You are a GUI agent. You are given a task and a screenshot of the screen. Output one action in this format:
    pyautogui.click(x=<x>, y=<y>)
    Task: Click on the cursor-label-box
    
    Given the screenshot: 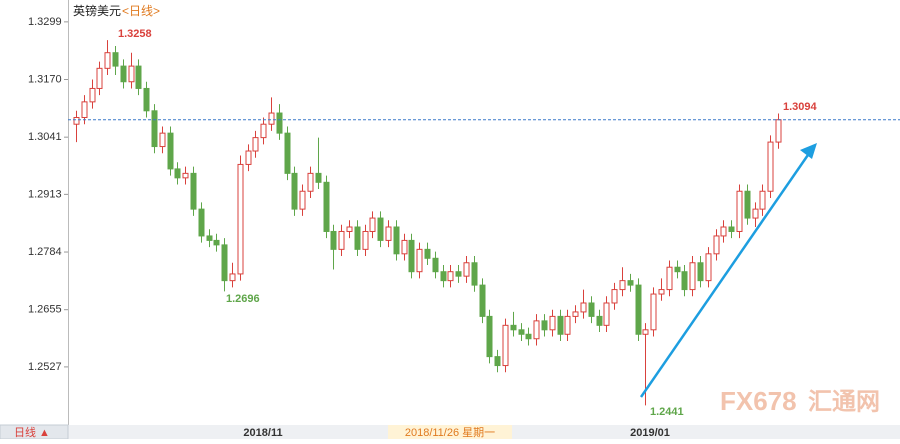 What is the action you would take?
    pyautogui.click(x=450, y=432)
    